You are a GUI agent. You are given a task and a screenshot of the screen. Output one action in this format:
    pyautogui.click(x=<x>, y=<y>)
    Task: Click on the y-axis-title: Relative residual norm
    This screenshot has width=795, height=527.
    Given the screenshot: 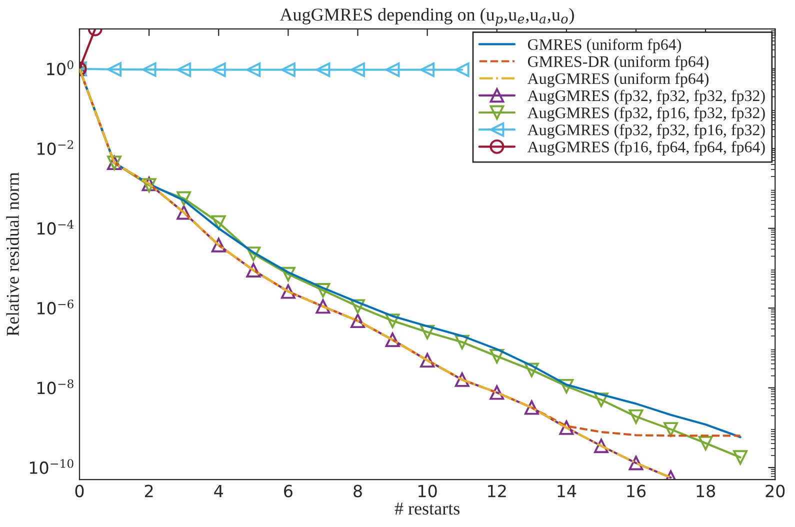 What is the action you would take?
    pyautogui.click(x=12, y=254)
    